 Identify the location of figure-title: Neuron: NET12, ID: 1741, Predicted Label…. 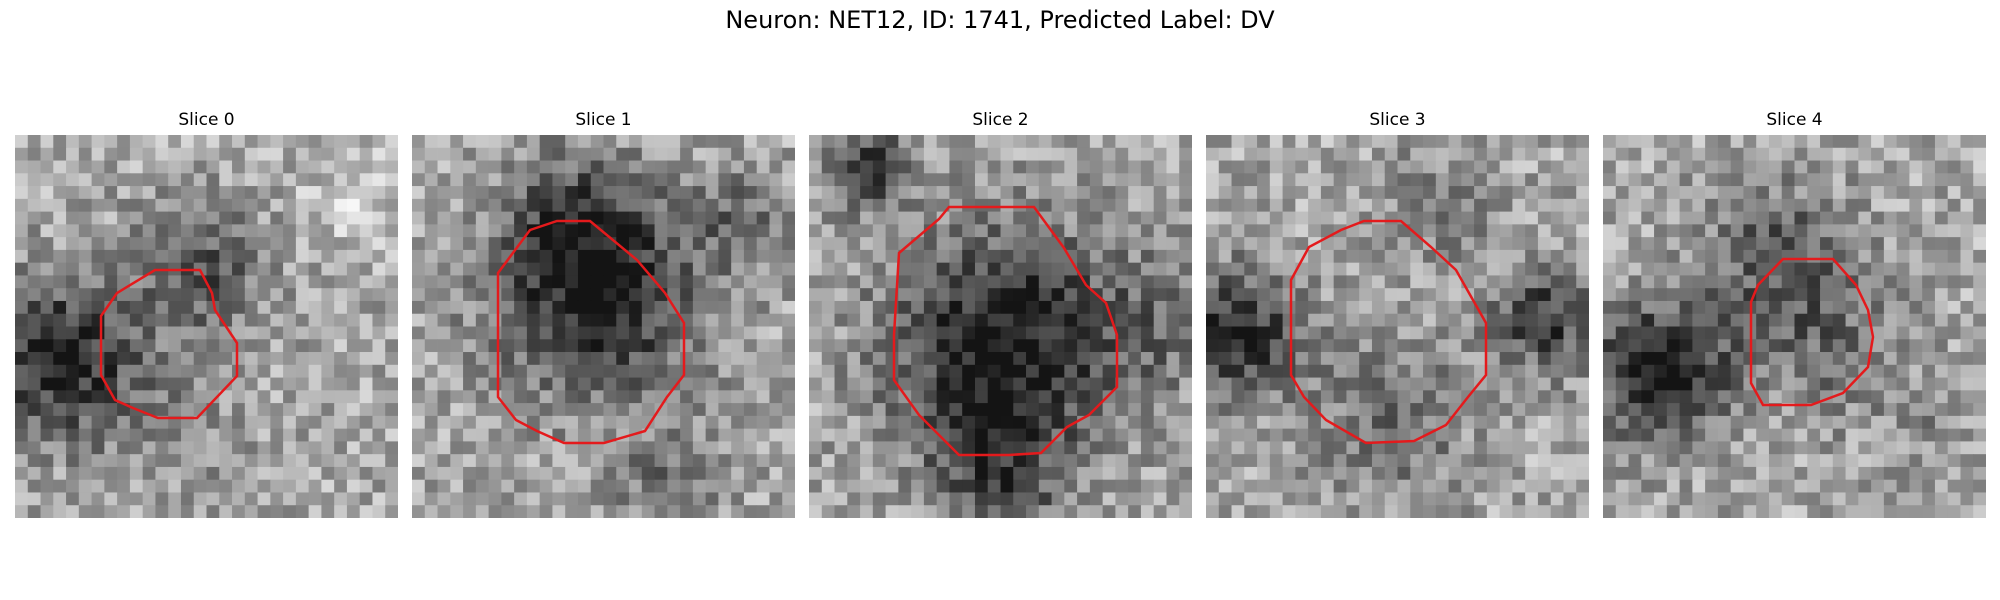
(1000, 20).